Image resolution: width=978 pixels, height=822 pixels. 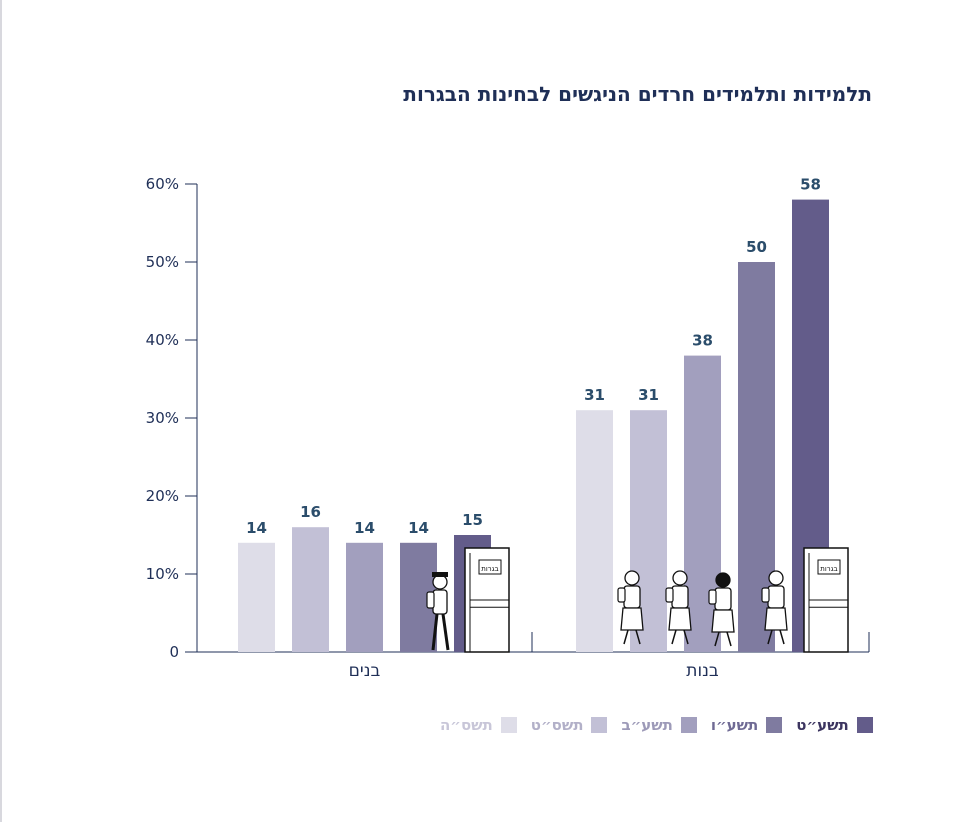 I want to click on bar-value-label: 50, so click(x=756, y=247).